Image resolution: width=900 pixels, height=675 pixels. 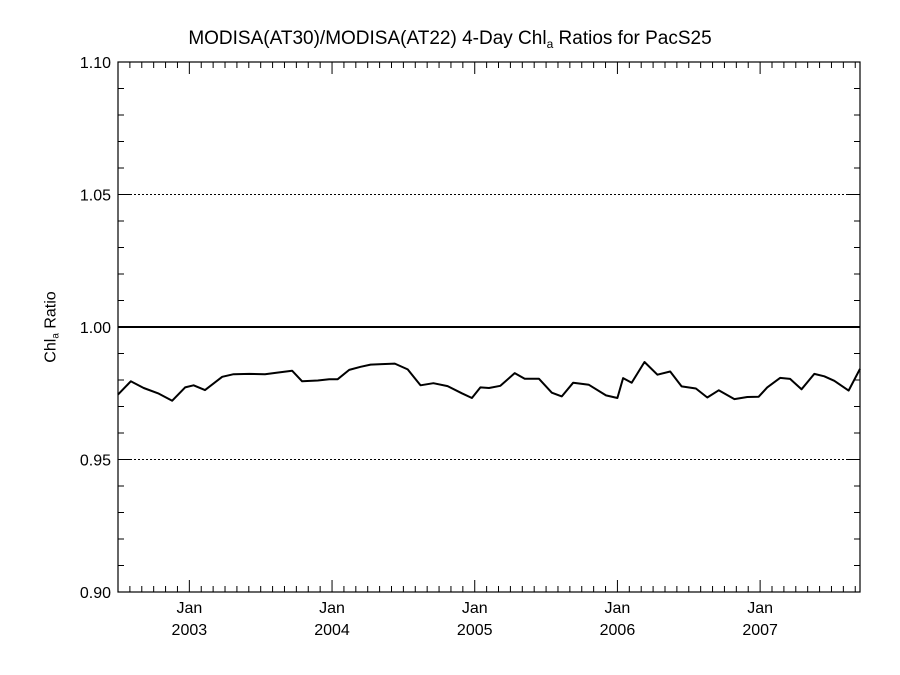 What do you see at coordinates (618, 630) in the screenshot?
I see `x-tick-year-label-3: 2006` at bounding box center [618, 630].